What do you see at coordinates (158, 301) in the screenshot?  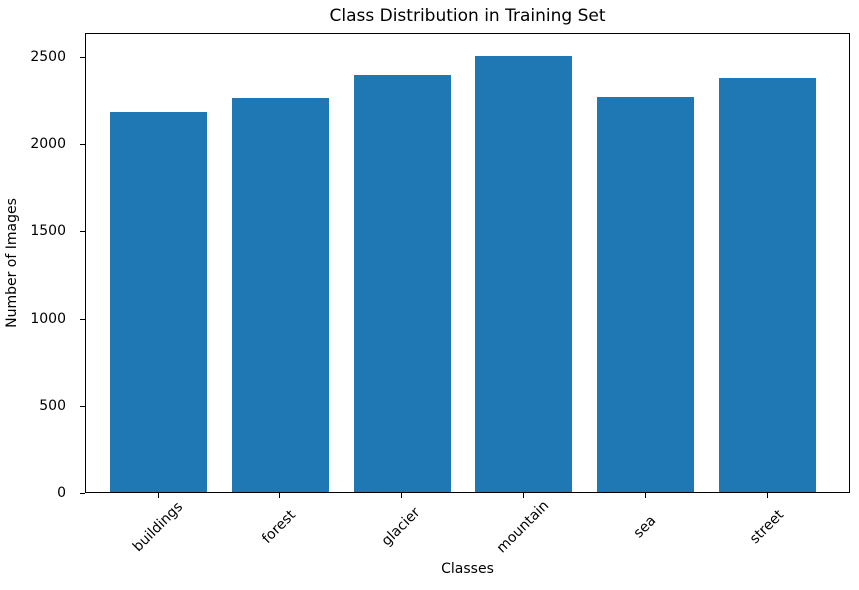 I see `bar-buildings` at bounding box center [158, 301].